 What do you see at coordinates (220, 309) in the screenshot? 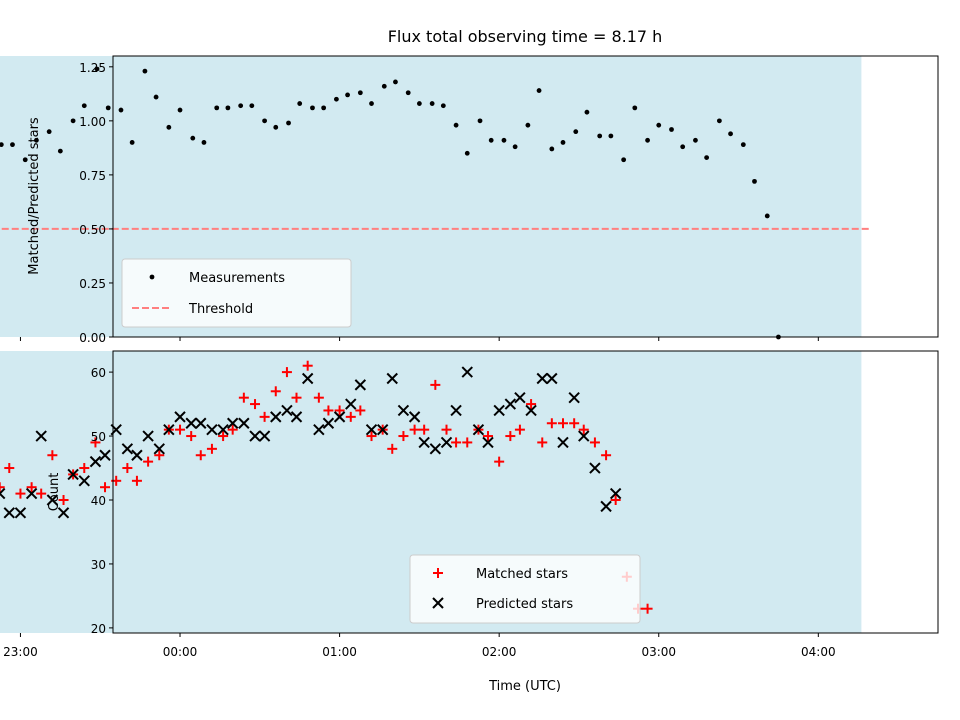
I see `legend-threshold-label: Threshold` at bounding box center [220, 309].